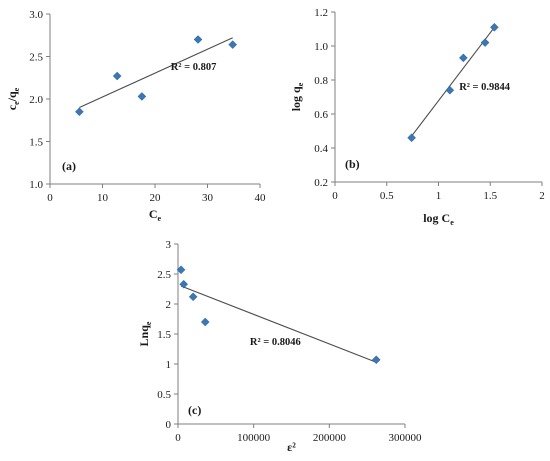  I want to click on y-tick-label: 0.8, so click(321, 81).